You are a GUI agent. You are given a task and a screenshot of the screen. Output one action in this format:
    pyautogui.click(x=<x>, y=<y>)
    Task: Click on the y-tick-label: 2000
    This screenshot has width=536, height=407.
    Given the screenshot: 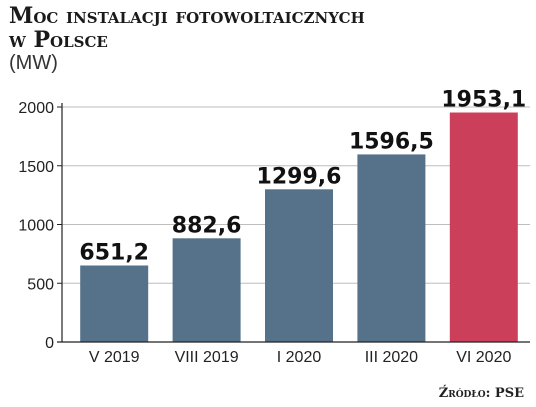 What is the action you would take?
    pyautogui.click(x=36, y=108)
    